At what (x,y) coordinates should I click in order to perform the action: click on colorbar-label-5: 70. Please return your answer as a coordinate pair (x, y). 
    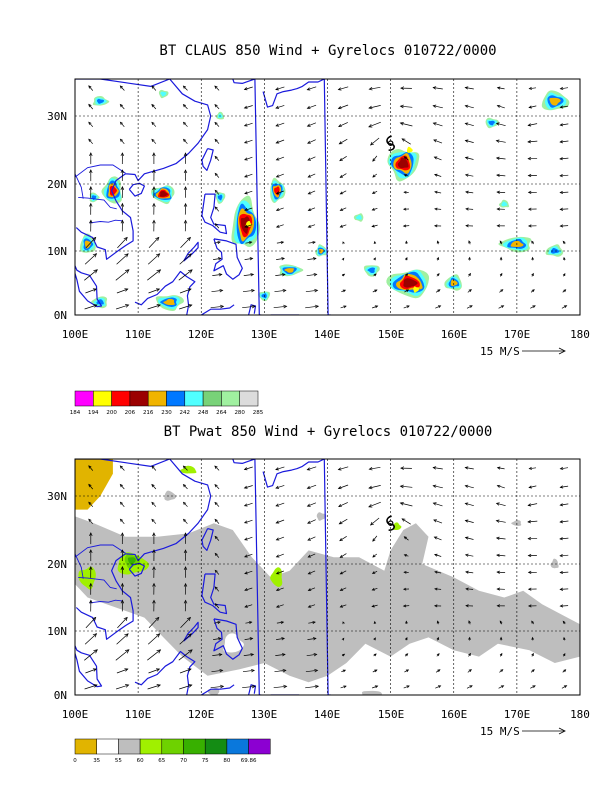
    Looking at the image, I should click on (183, 761).